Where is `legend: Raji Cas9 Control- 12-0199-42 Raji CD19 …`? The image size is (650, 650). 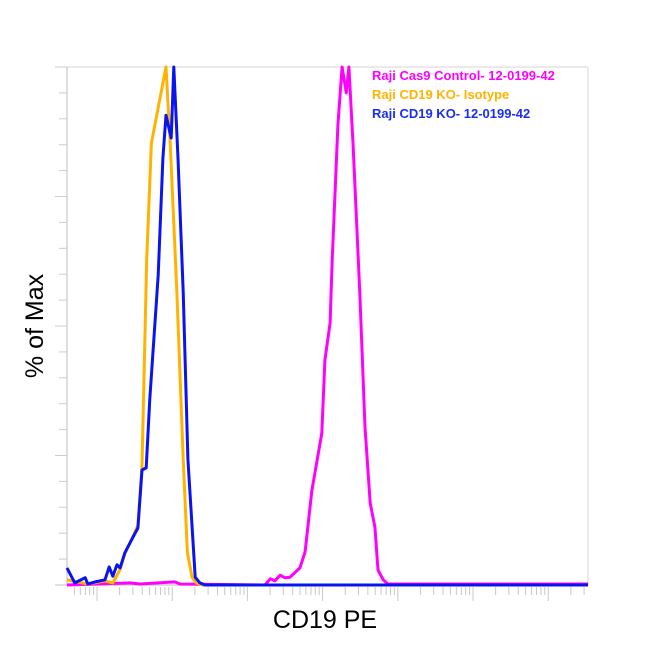
legend: Raji Cas9 Control- 12-0199-42 Raji CD19 … is located at coordinates (463, 94).